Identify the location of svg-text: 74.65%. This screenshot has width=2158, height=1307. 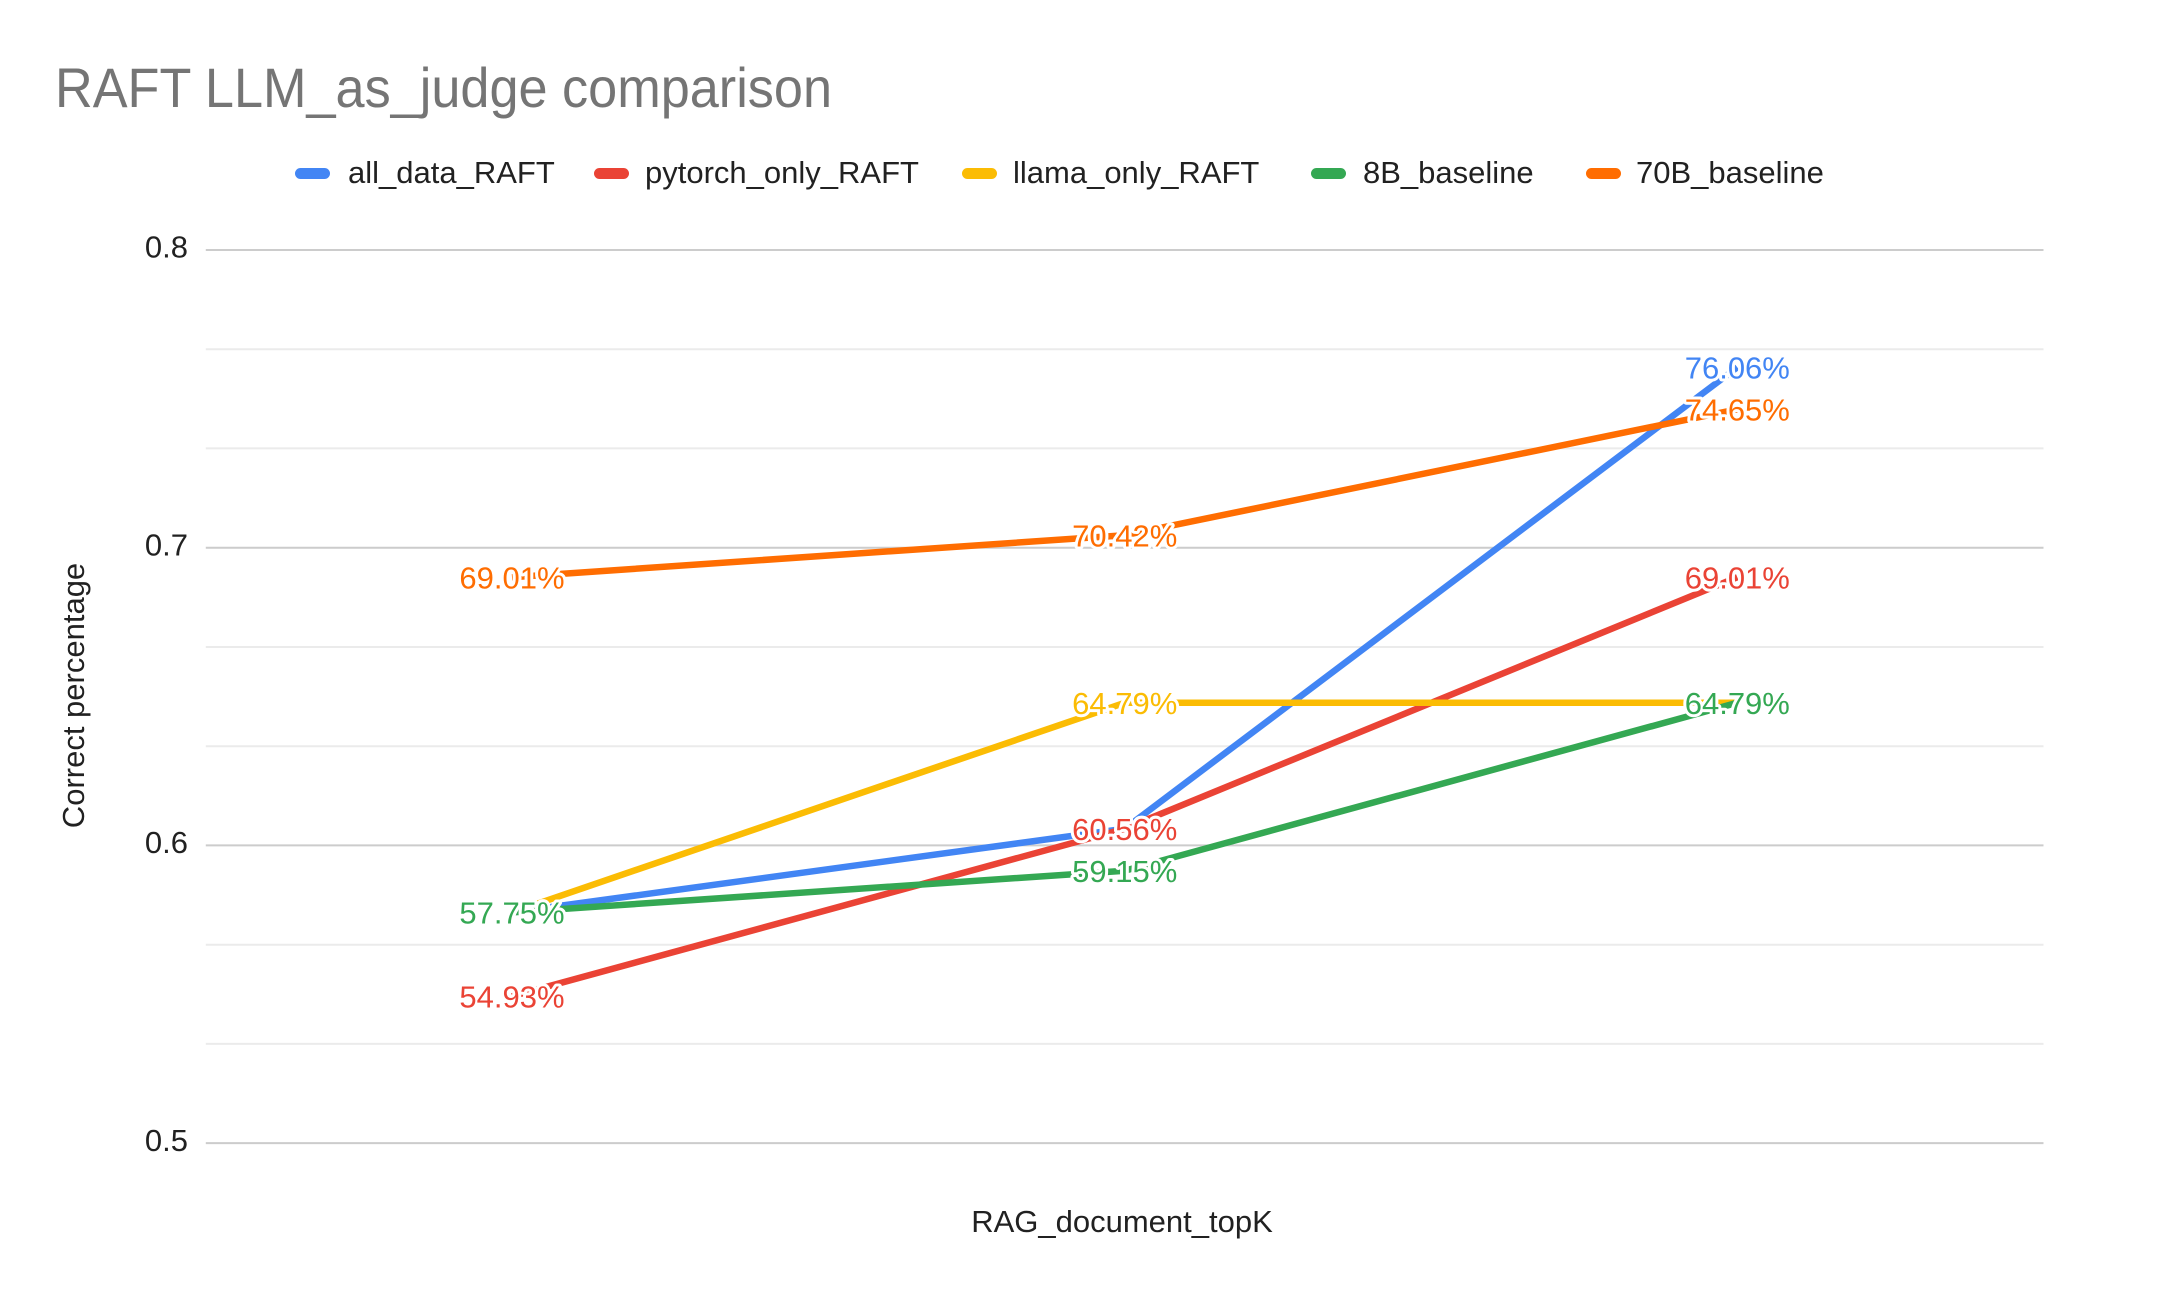
(1737, 409).